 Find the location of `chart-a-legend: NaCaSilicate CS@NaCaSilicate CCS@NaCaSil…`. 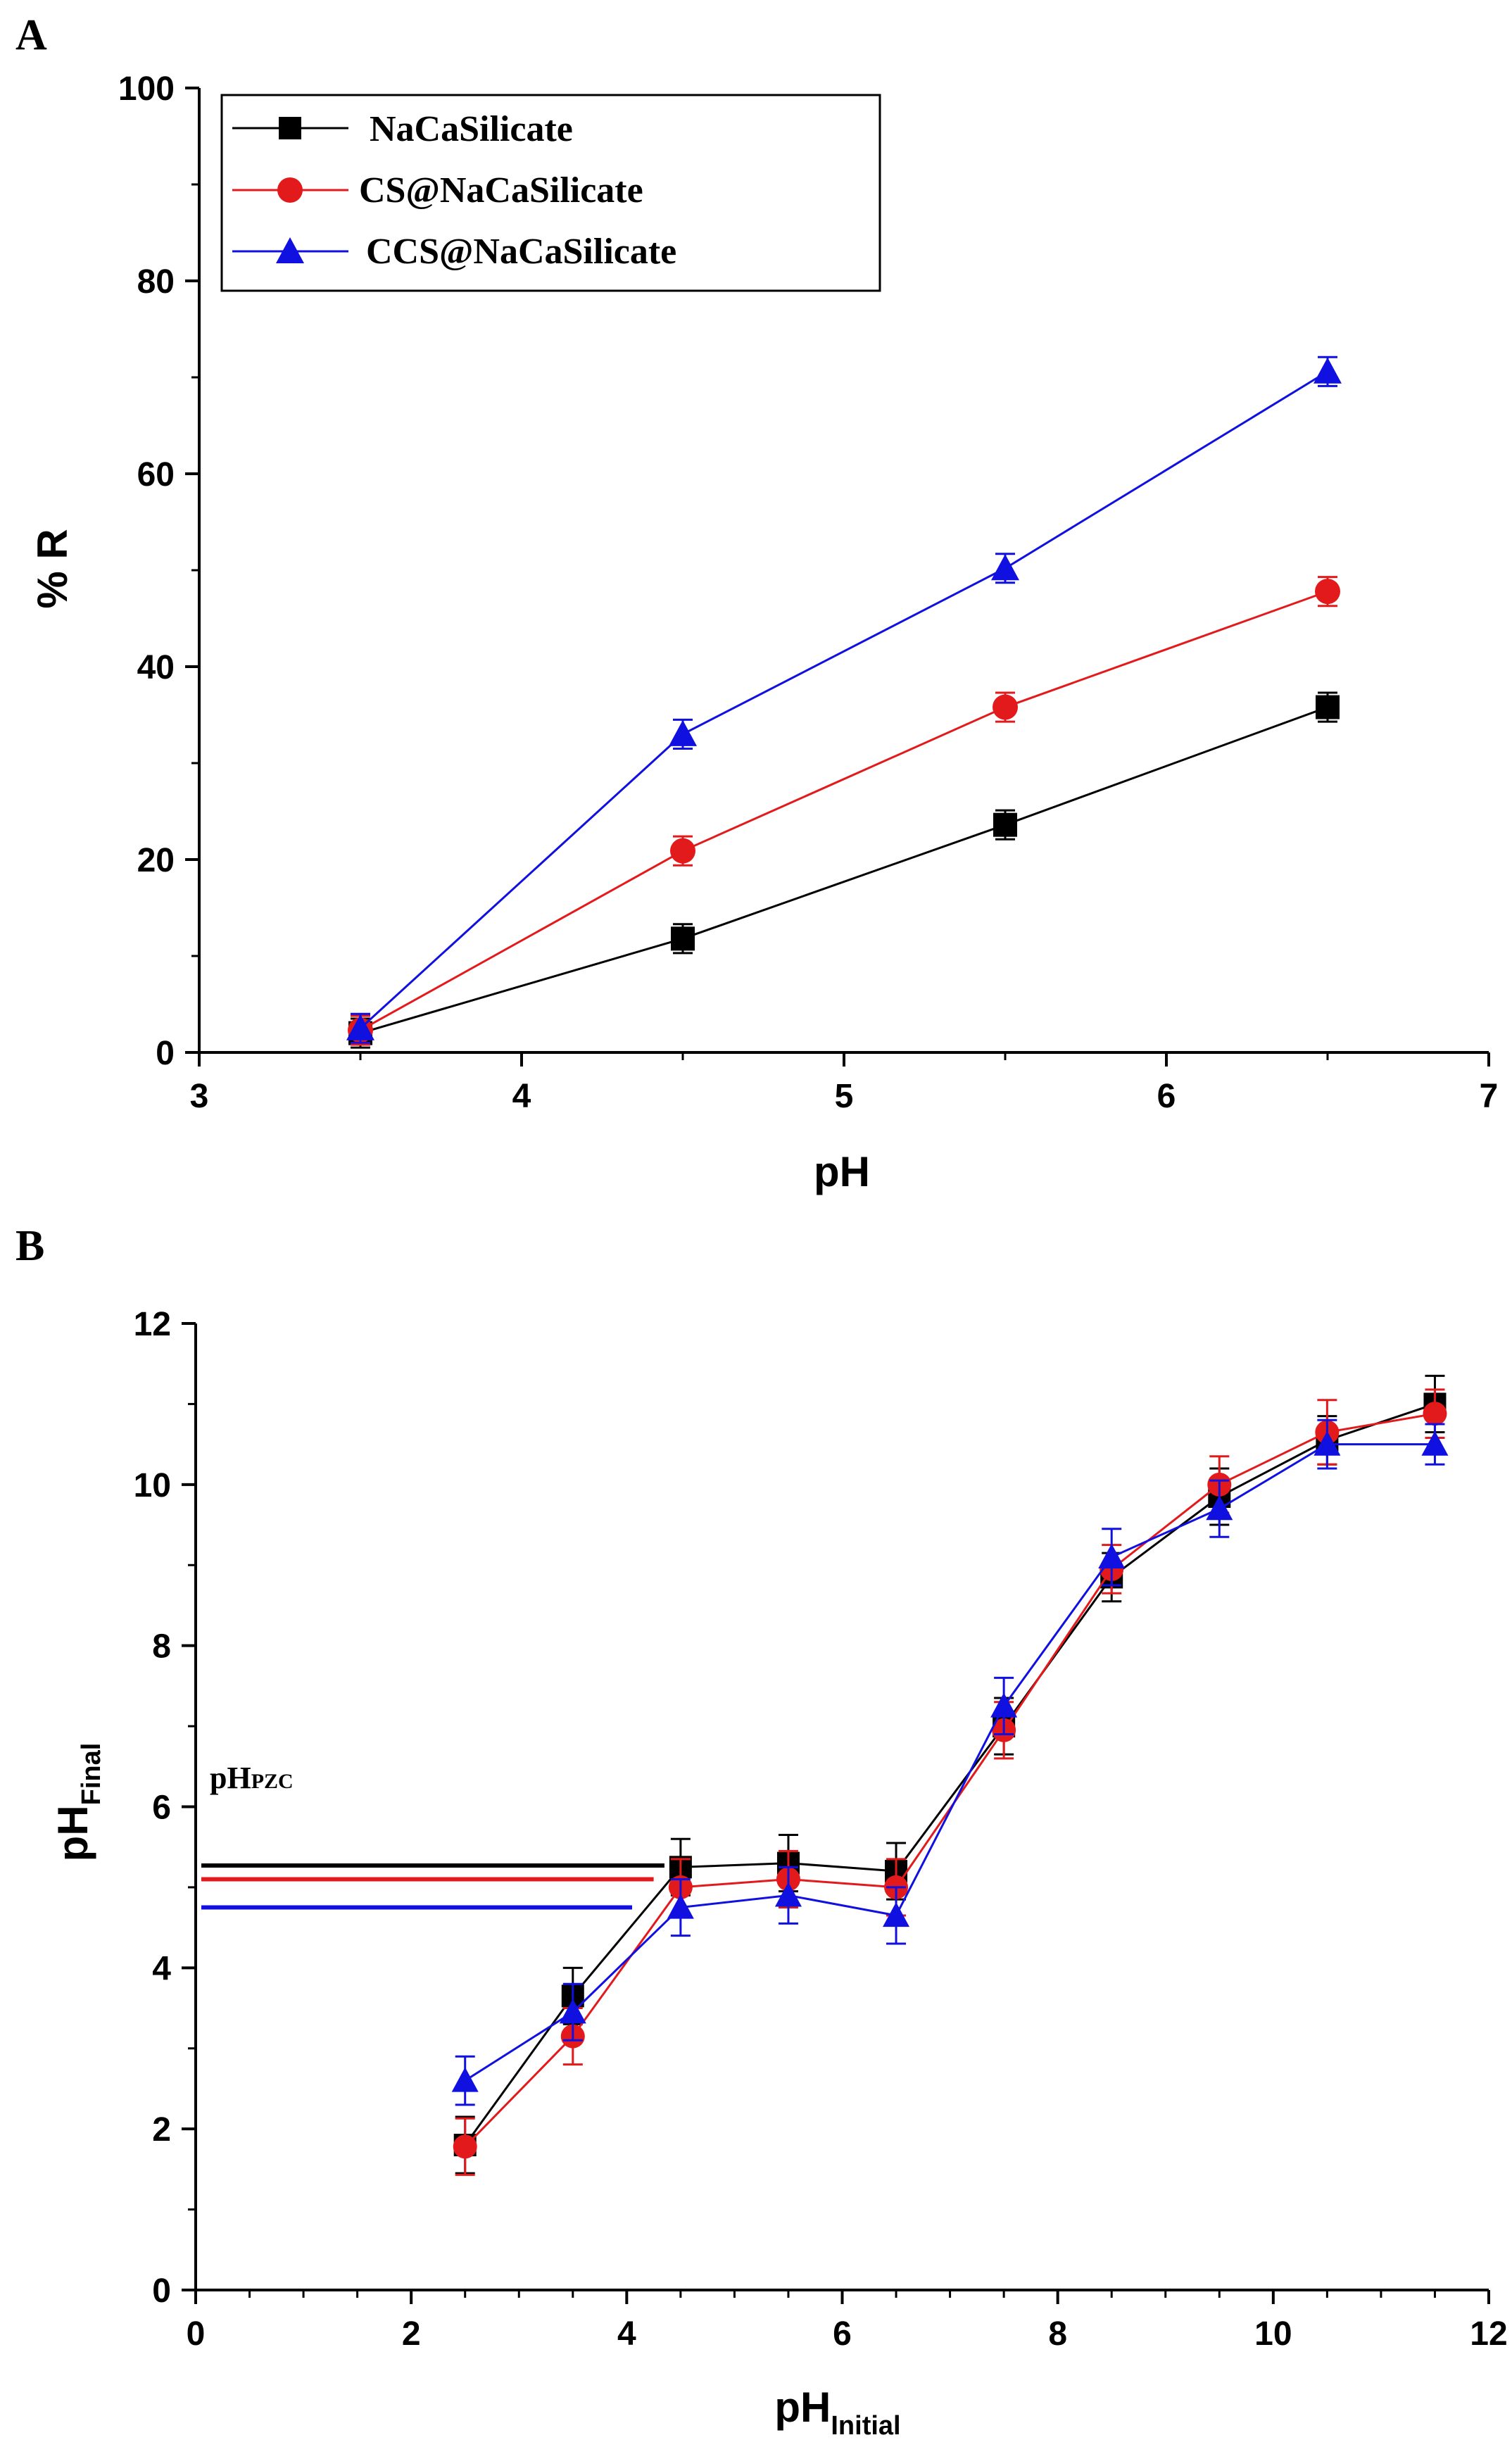

chart-a-legend: NaCaSilicate CS@NaCaSilicate CCS@NaCaSil… is located at coordinates (551, 193).